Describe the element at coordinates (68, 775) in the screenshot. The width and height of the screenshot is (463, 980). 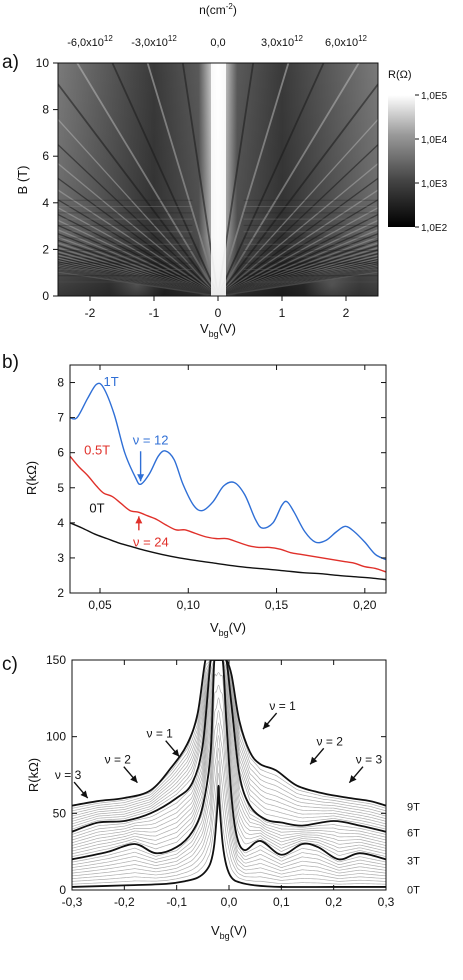
I see `annotation-nu-2: ν = 3` at that location.